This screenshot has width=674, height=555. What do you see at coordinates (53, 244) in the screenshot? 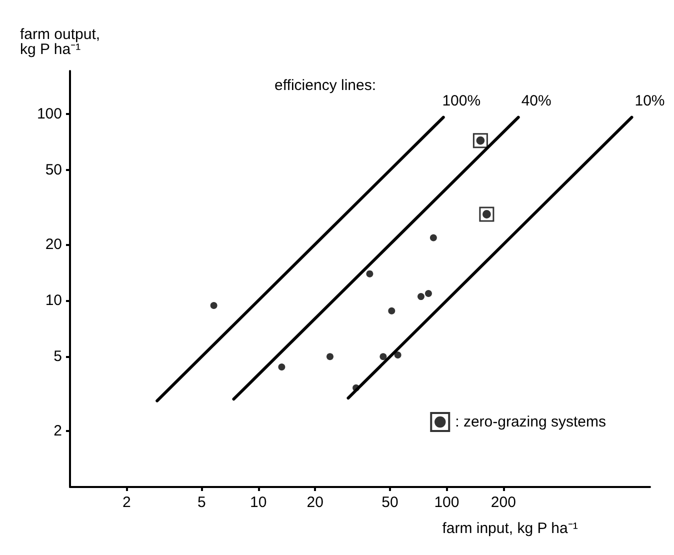
I see `y-tick-label: 20` at bounding box center [53, 244].